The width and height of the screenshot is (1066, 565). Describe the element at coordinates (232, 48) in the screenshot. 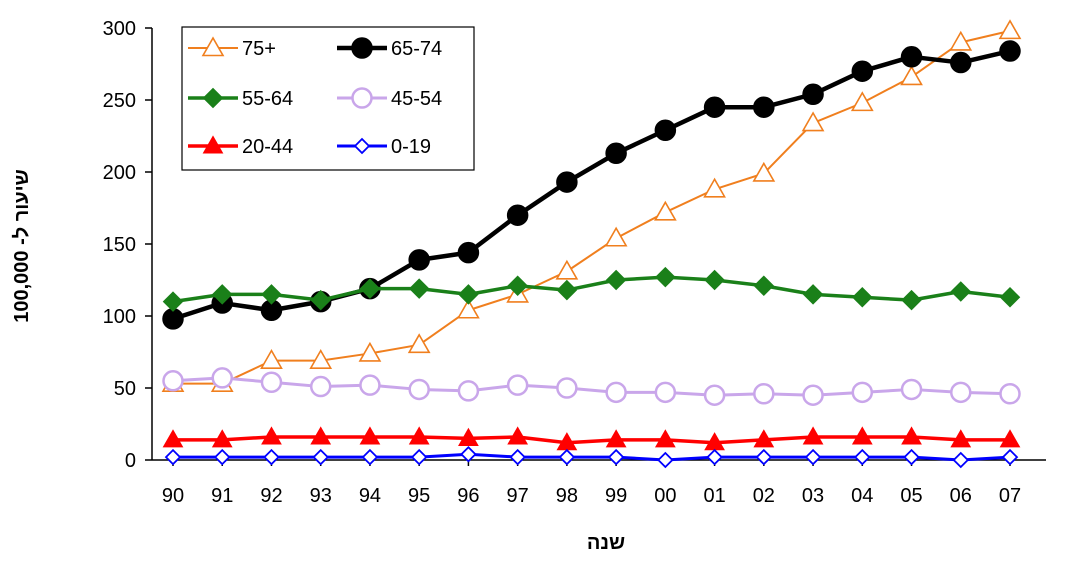

I see `legend-item-75+: 75+` at that location.